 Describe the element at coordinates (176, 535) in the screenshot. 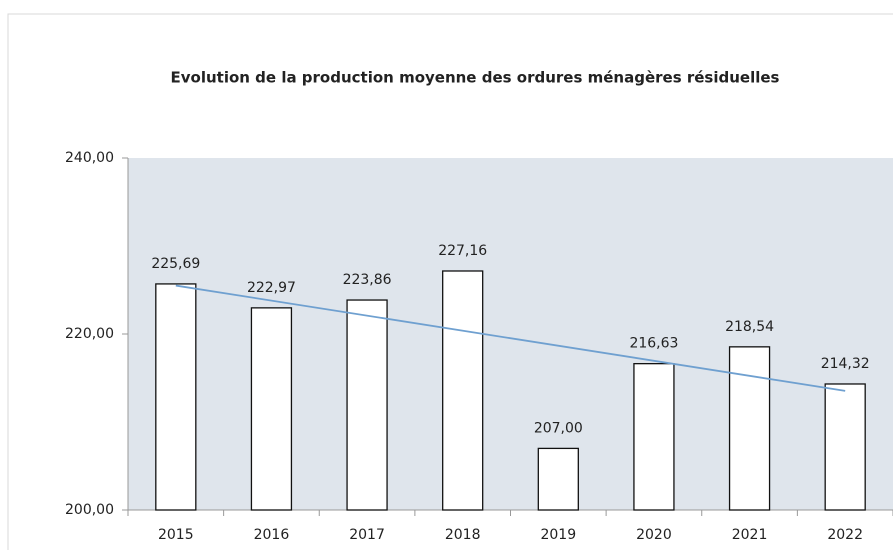

I see `x-tick-label: 2015` at that location.